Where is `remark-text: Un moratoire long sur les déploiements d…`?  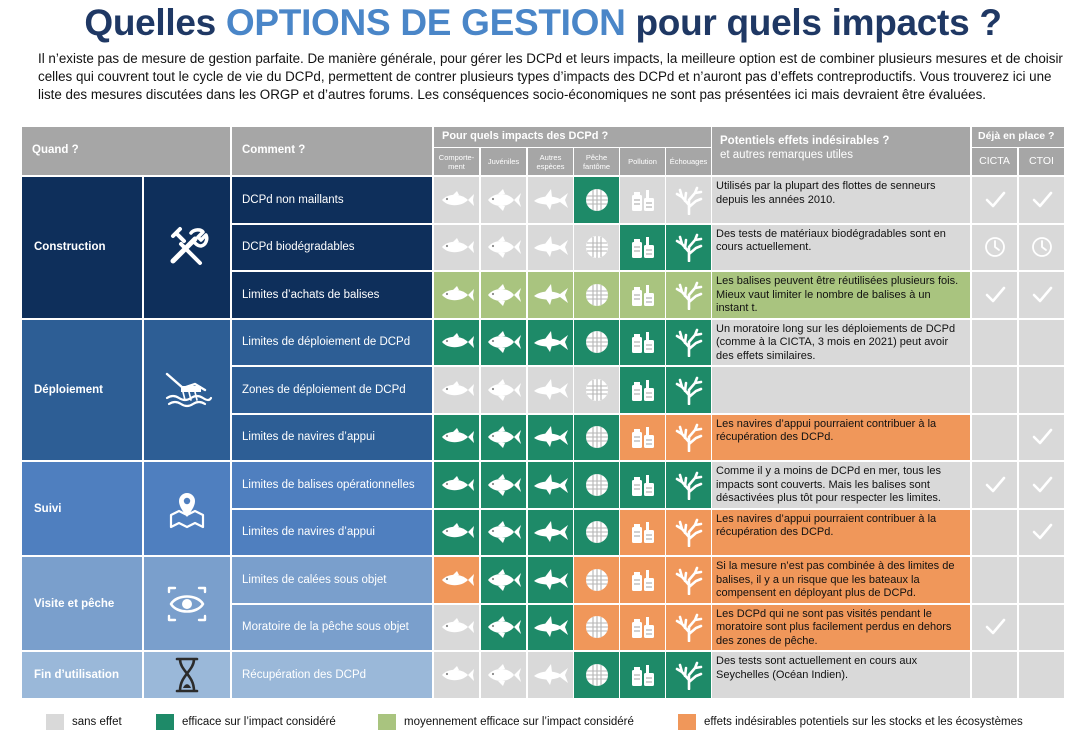
remark-text: Un moratoire long sur les déploiements d… is located at coordinates (836, 342).